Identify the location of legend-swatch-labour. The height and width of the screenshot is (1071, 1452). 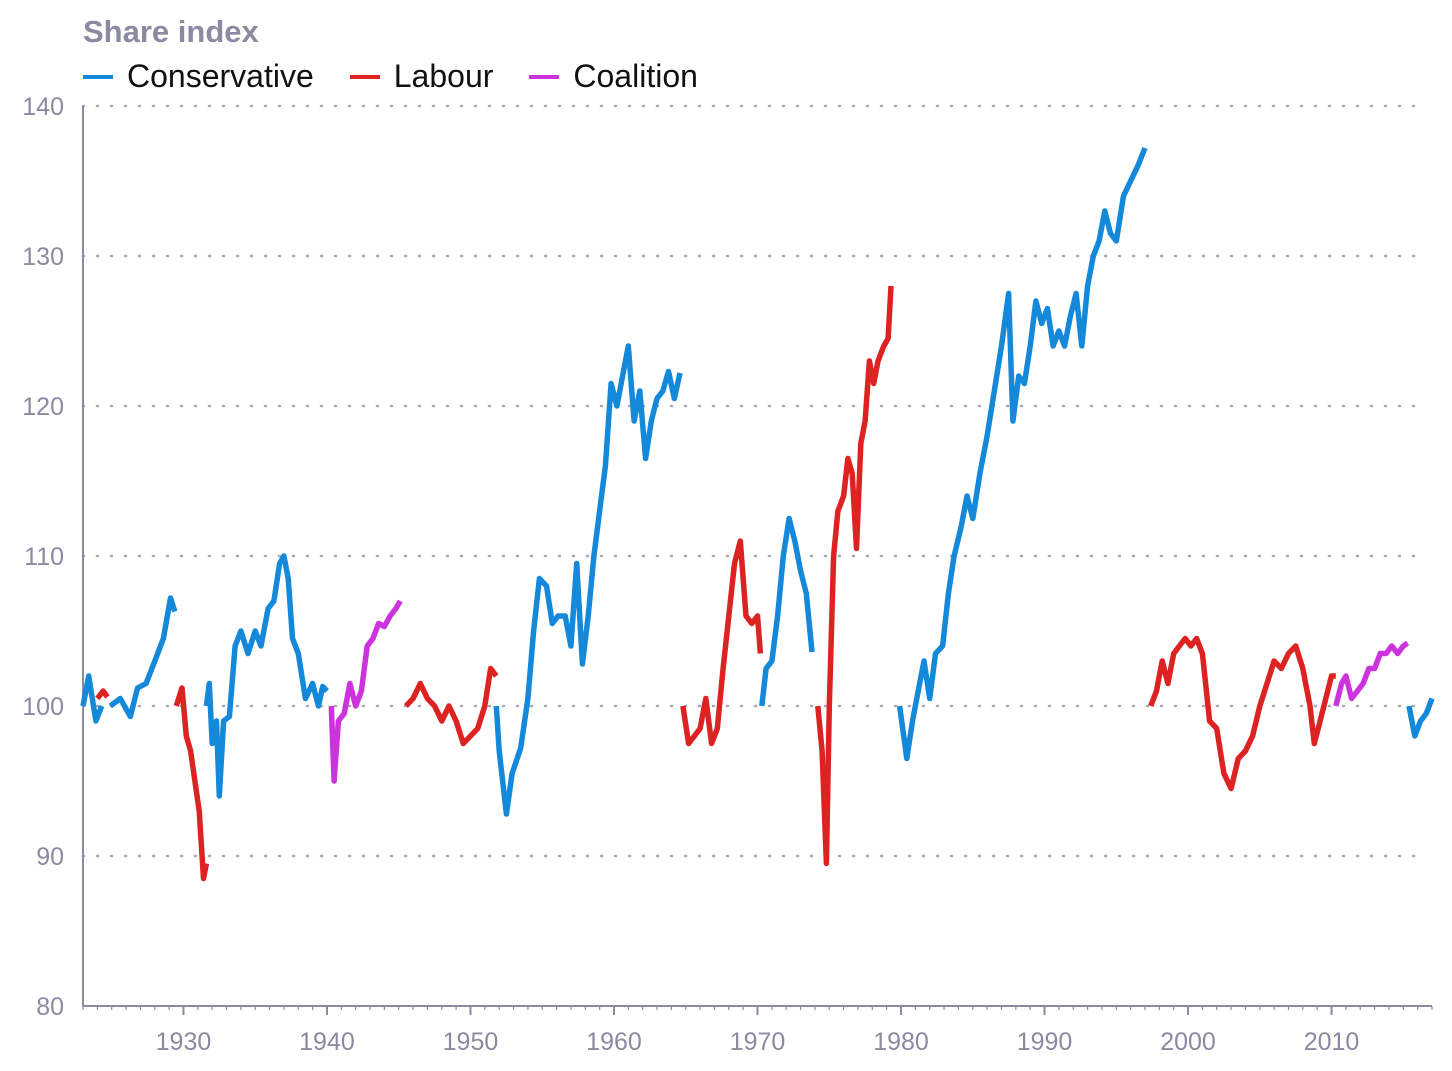
(364, 76).